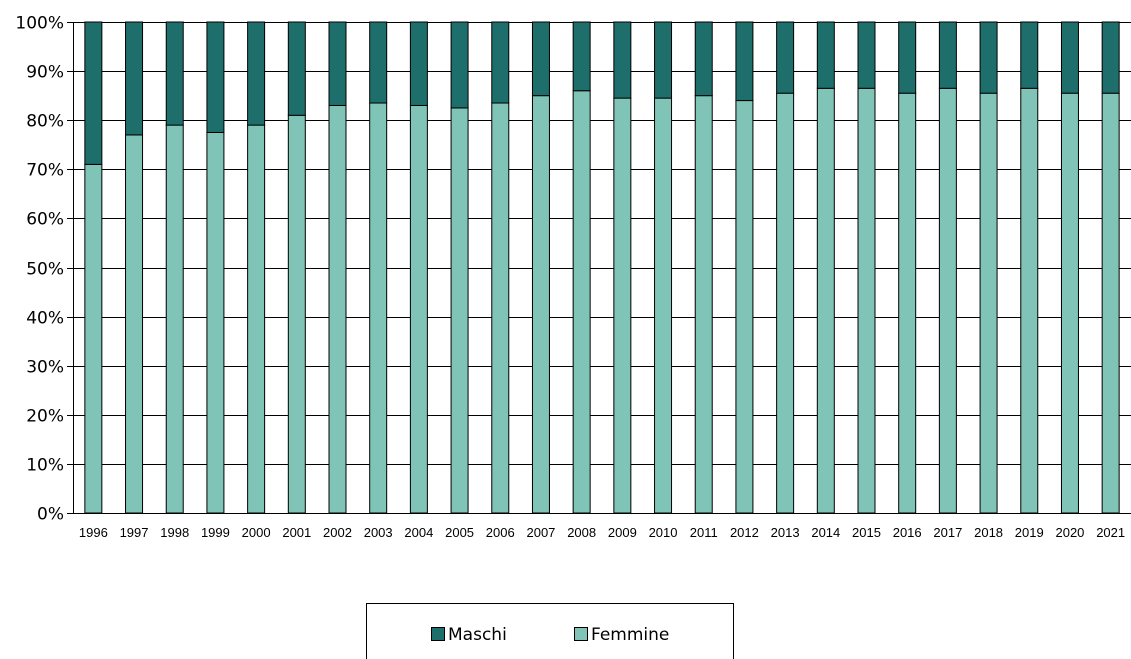 This screenshot has width=1131, height=659. What do you see at coordinates (540, 304) in the screenshot?
I see `bar-segment-femmine-2007` at bounding box center [540, 304].